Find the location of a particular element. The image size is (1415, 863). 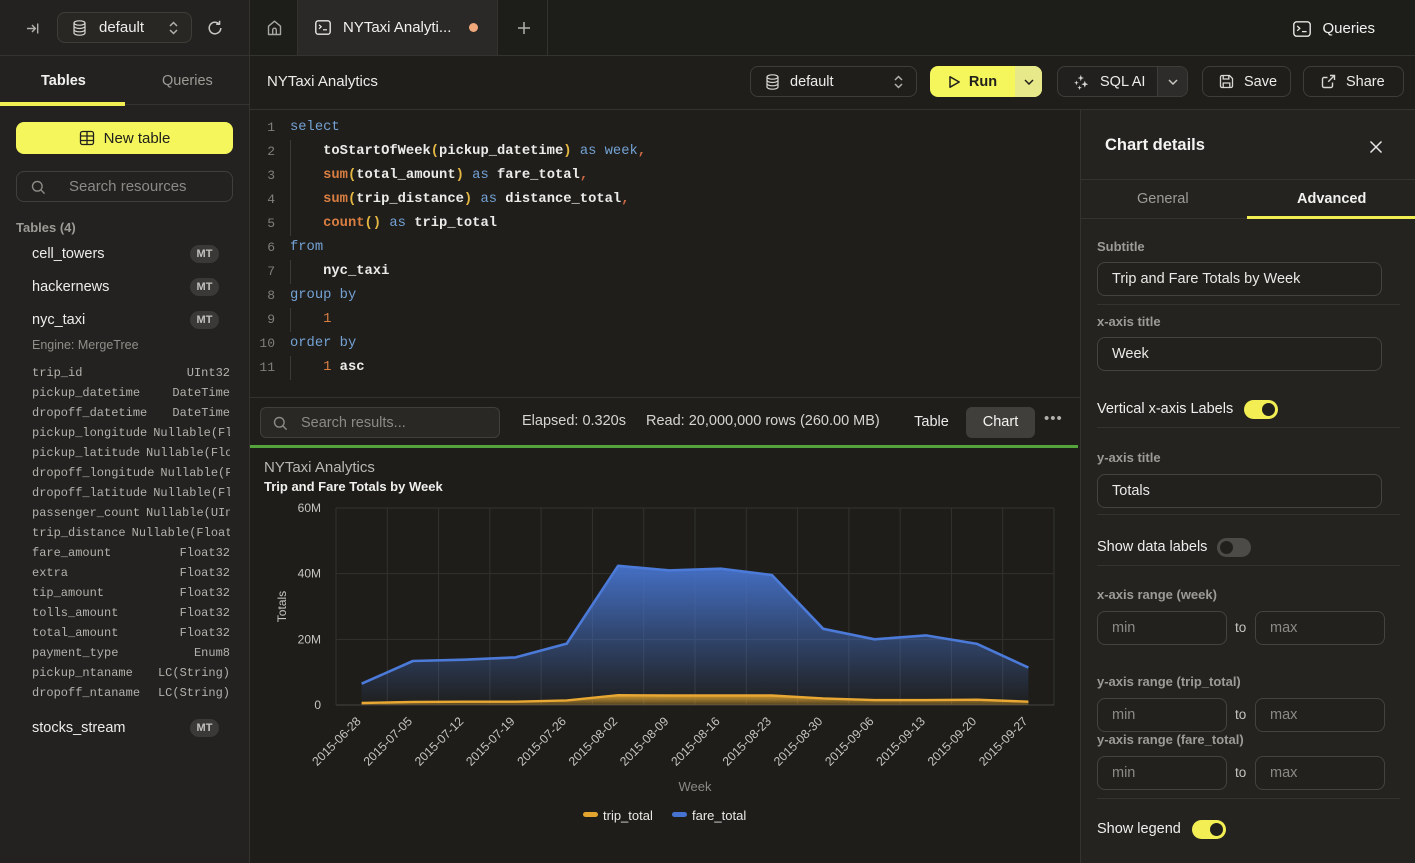

svg-text: 2015-08-23 is located at coordinates (747, 741).